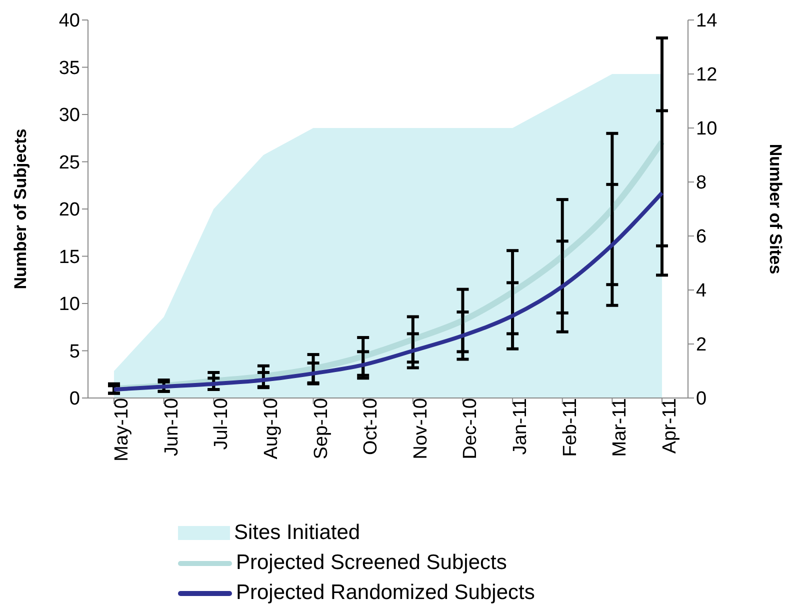 This screenshot has height=608, width=805. What do you see at coordinates (74, 399) in the screenshot?
I see `y-tick-label: 0` at bounding box center [74, 399].